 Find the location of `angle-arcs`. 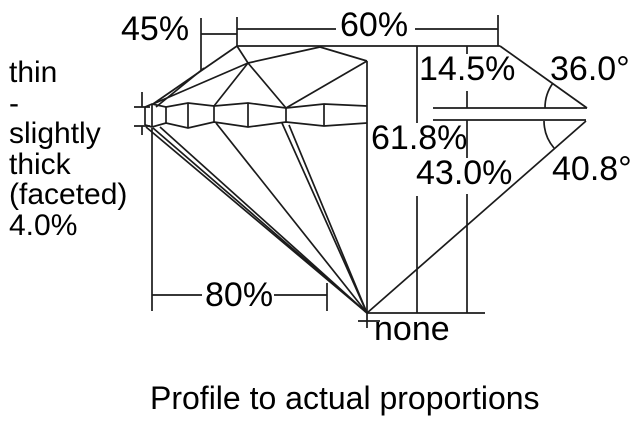

angle-arcs is located at coordinates (549, 115).